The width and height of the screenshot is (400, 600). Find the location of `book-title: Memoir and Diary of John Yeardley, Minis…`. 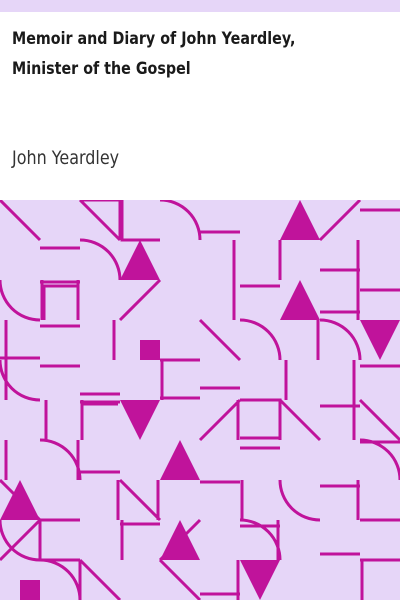

book-title: Memoir and Diary of John Yeardley, Minis… is located at coordinates (154, 54).